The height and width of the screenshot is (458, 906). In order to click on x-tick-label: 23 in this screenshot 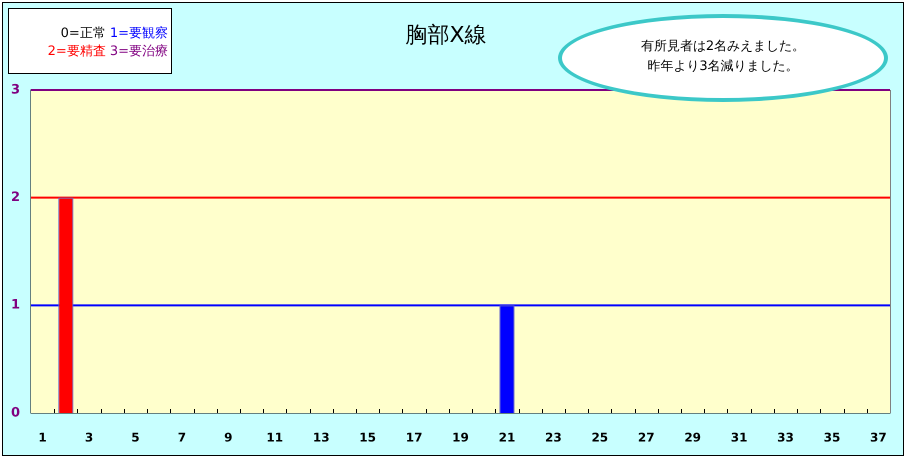, I will do `click(553, 437)`.